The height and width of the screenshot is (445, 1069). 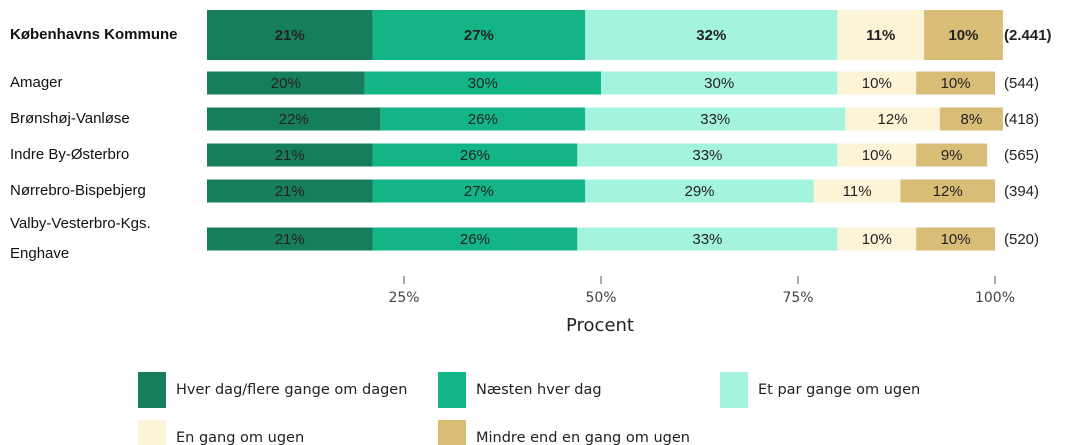 What do you see at coordinates (291, 390) in the screenshot?
I see `legend-label: Hver dag/flere gange om dagen` at bounding box center [291, 390].